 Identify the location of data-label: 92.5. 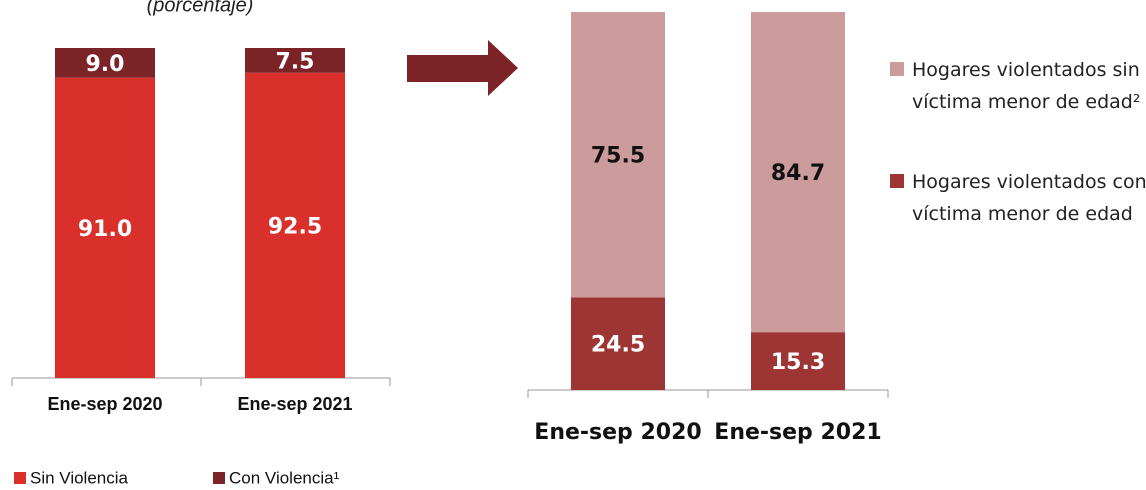
(295, 226).